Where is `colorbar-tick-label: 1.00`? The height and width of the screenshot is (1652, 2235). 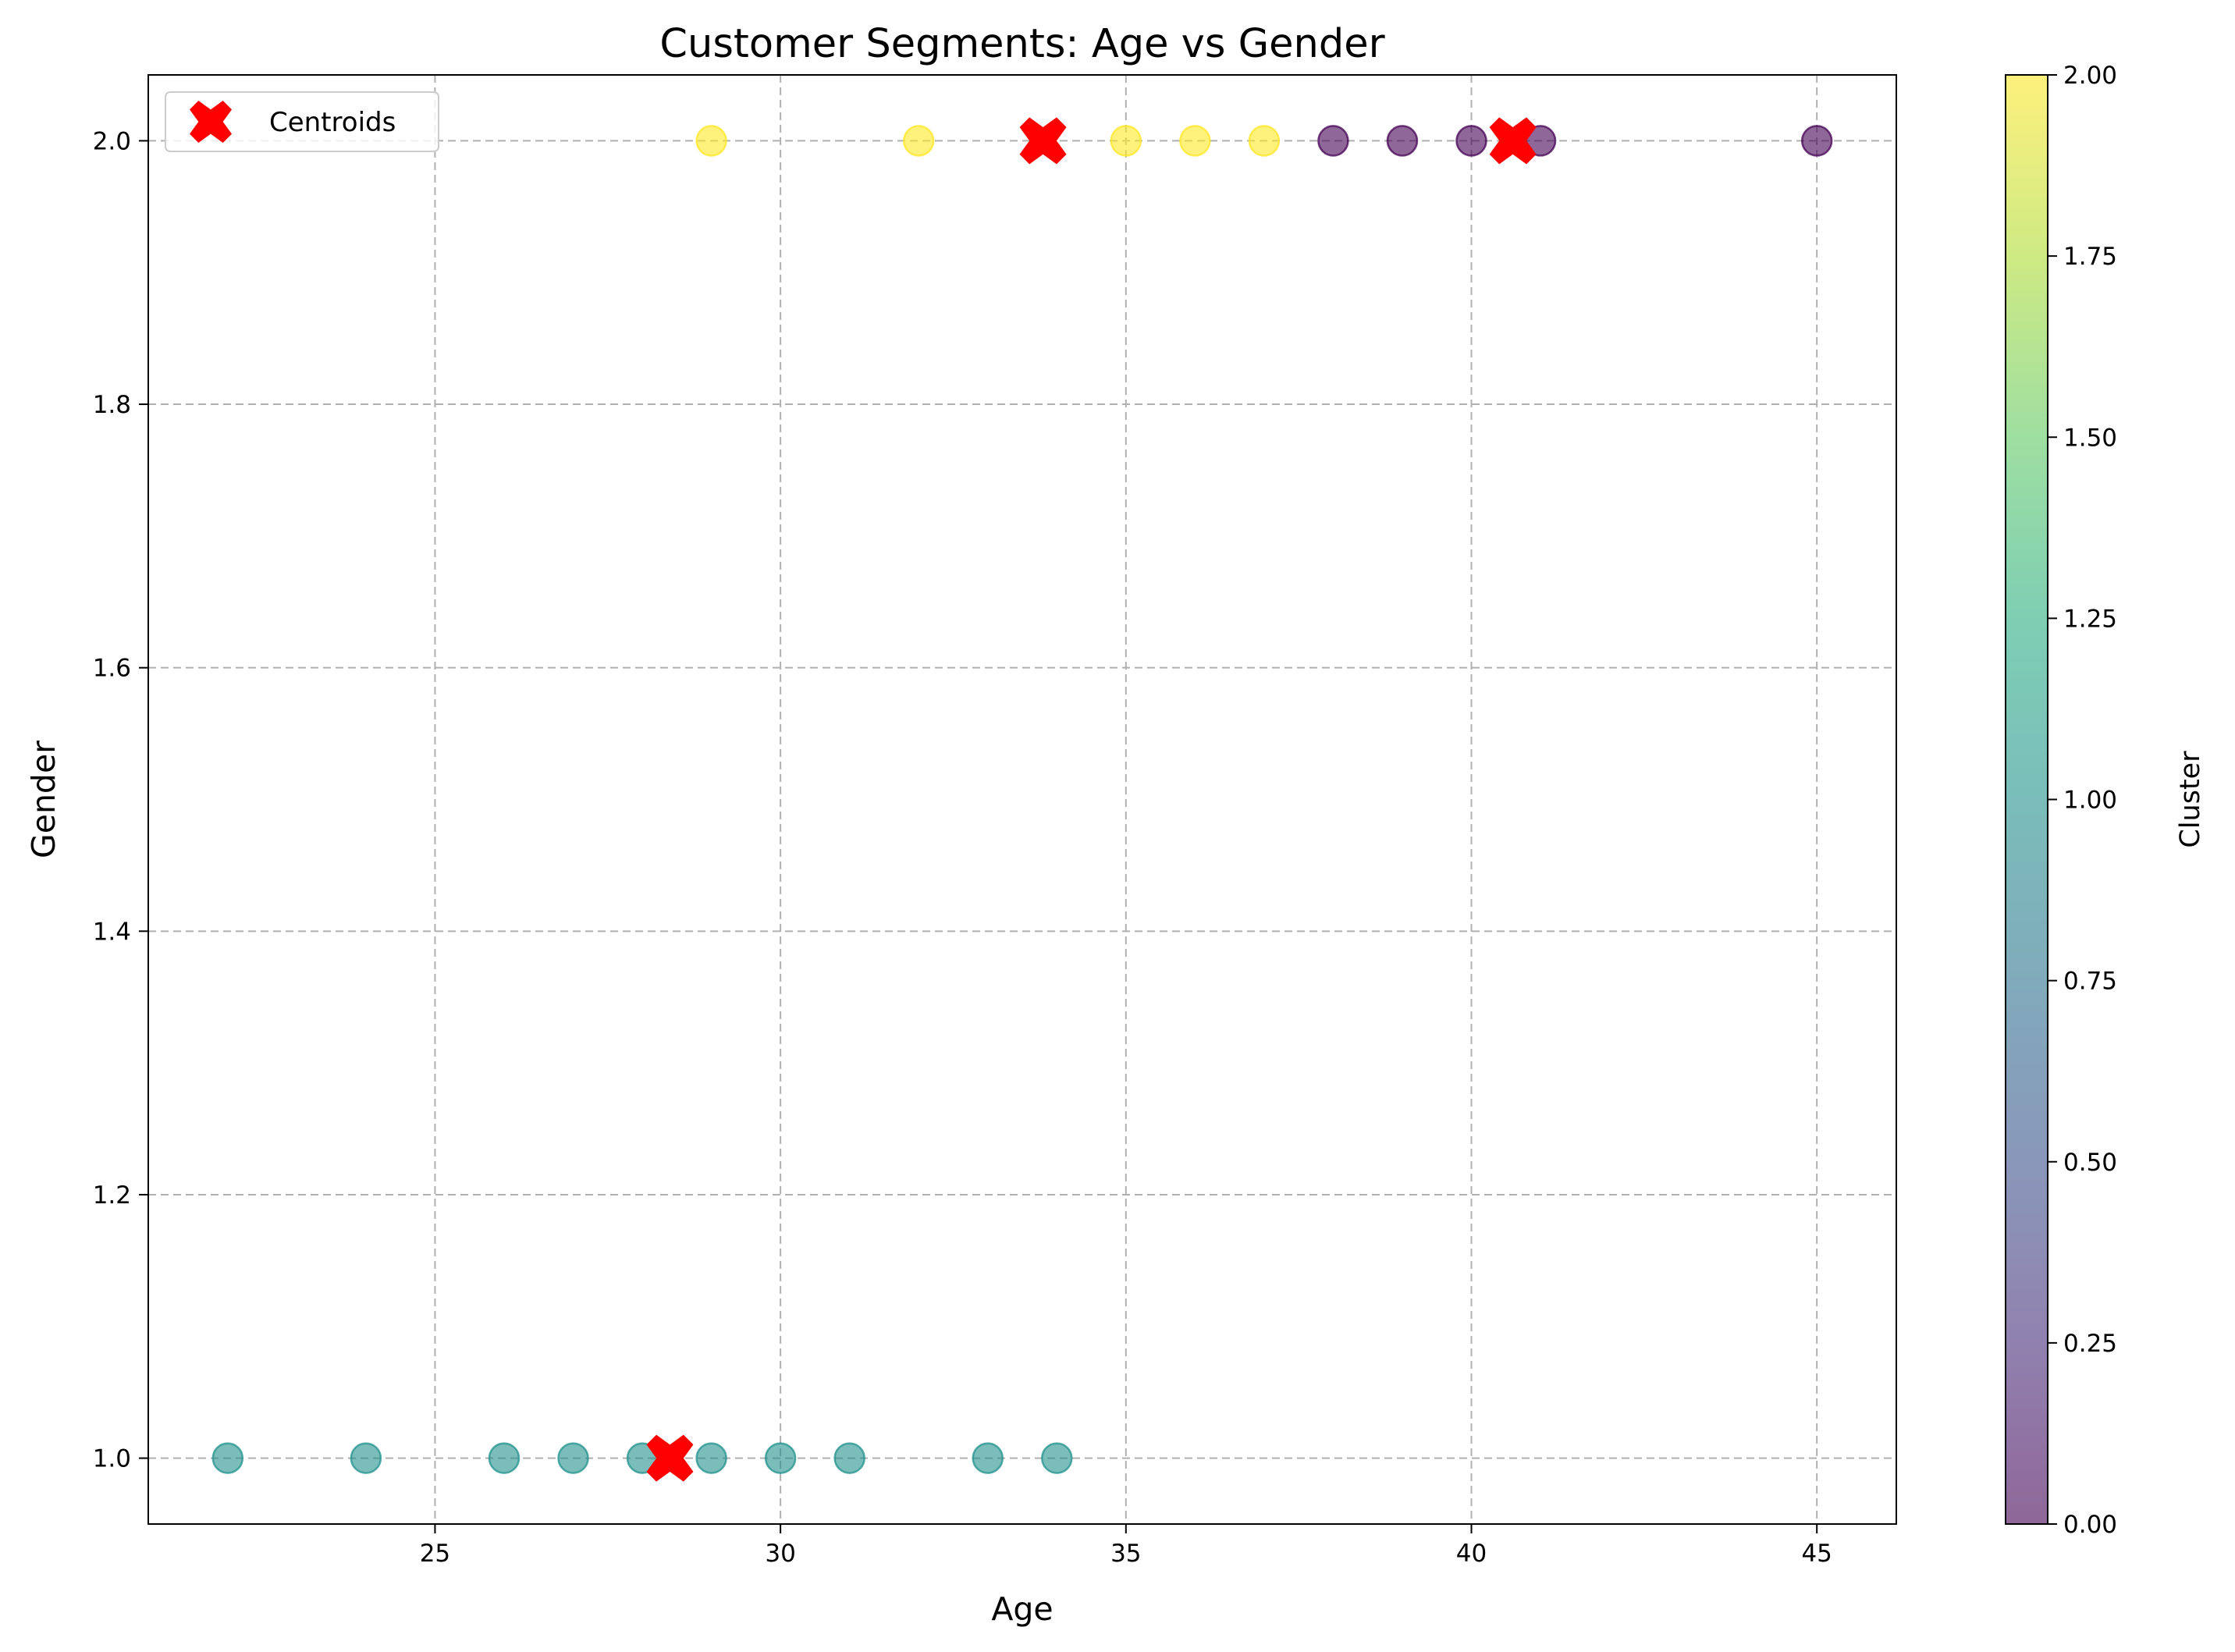
colorbar-tick-label: 1.00 is located at coordinates (2090, 801).